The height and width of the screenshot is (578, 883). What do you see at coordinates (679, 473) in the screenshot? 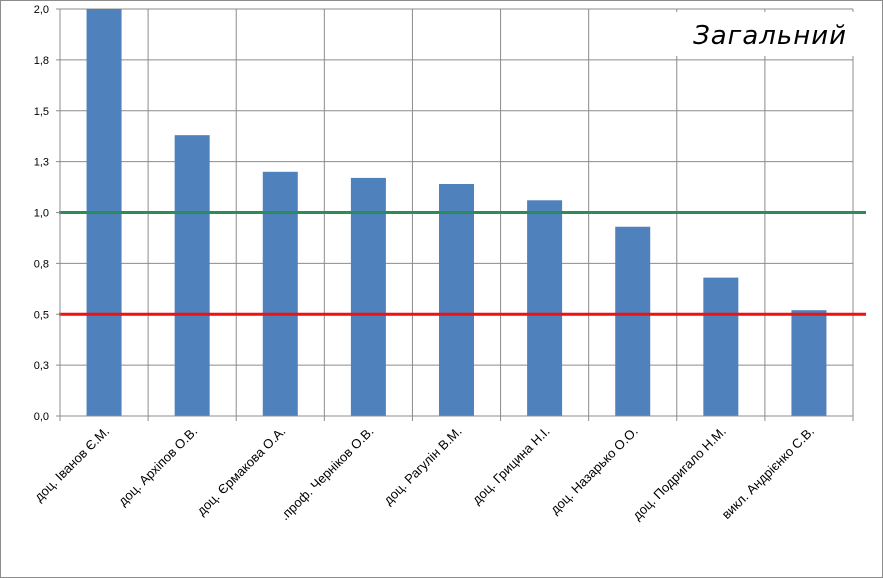
I see `x-tick-label: доц. Подригало Н.М.` at bounding box center [679, 473].